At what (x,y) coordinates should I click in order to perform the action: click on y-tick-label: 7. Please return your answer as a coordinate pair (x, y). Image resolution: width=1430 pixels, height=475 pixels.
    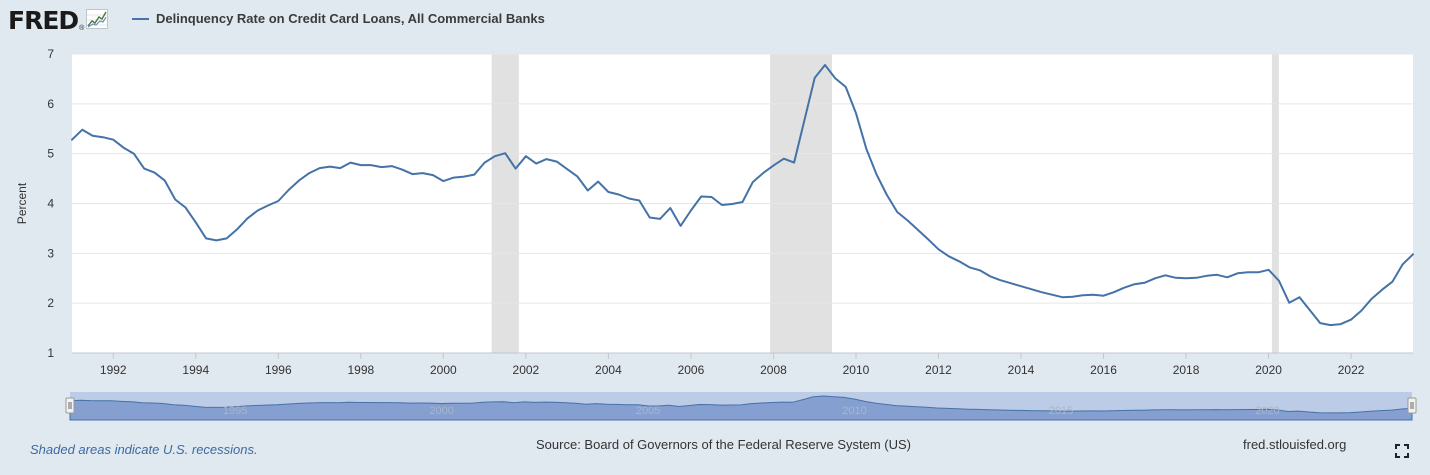
    Looking at the image, I should click on (50, 54).